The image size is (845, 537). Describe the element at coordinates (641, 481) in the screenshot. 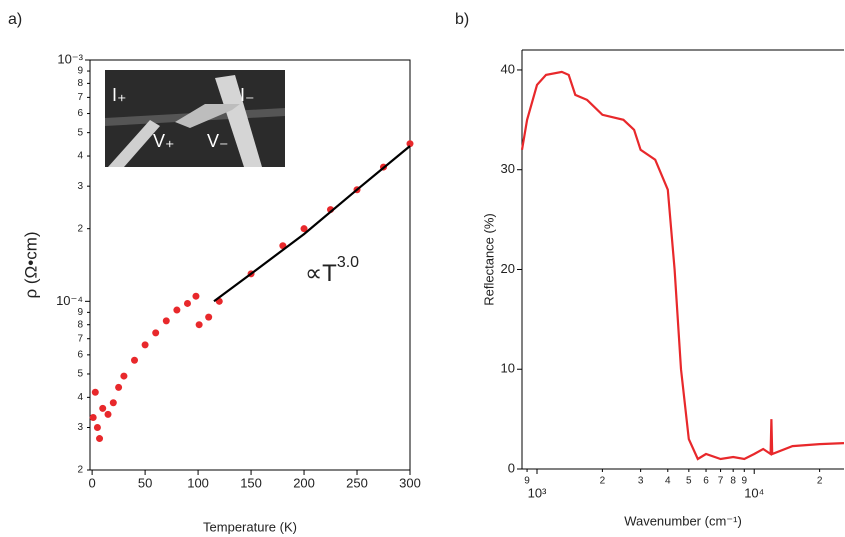

I see `x-tick-label: 3` at that location.